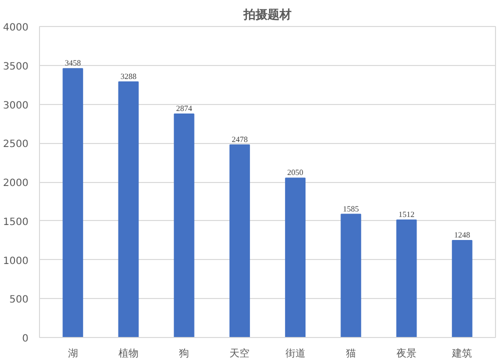 This screenshot has width=500, height=362. Describe the element at coordinates (462, 235) in the screenshot. I see `data-label: 1248` at that location.